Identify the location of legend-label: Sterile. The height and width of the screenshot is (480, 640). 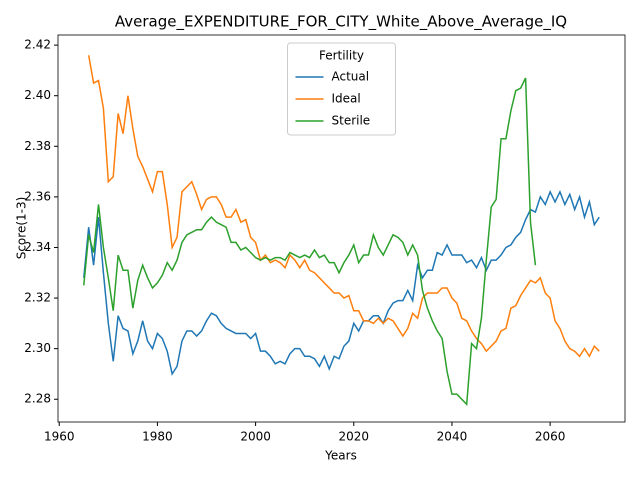
(351, 121).